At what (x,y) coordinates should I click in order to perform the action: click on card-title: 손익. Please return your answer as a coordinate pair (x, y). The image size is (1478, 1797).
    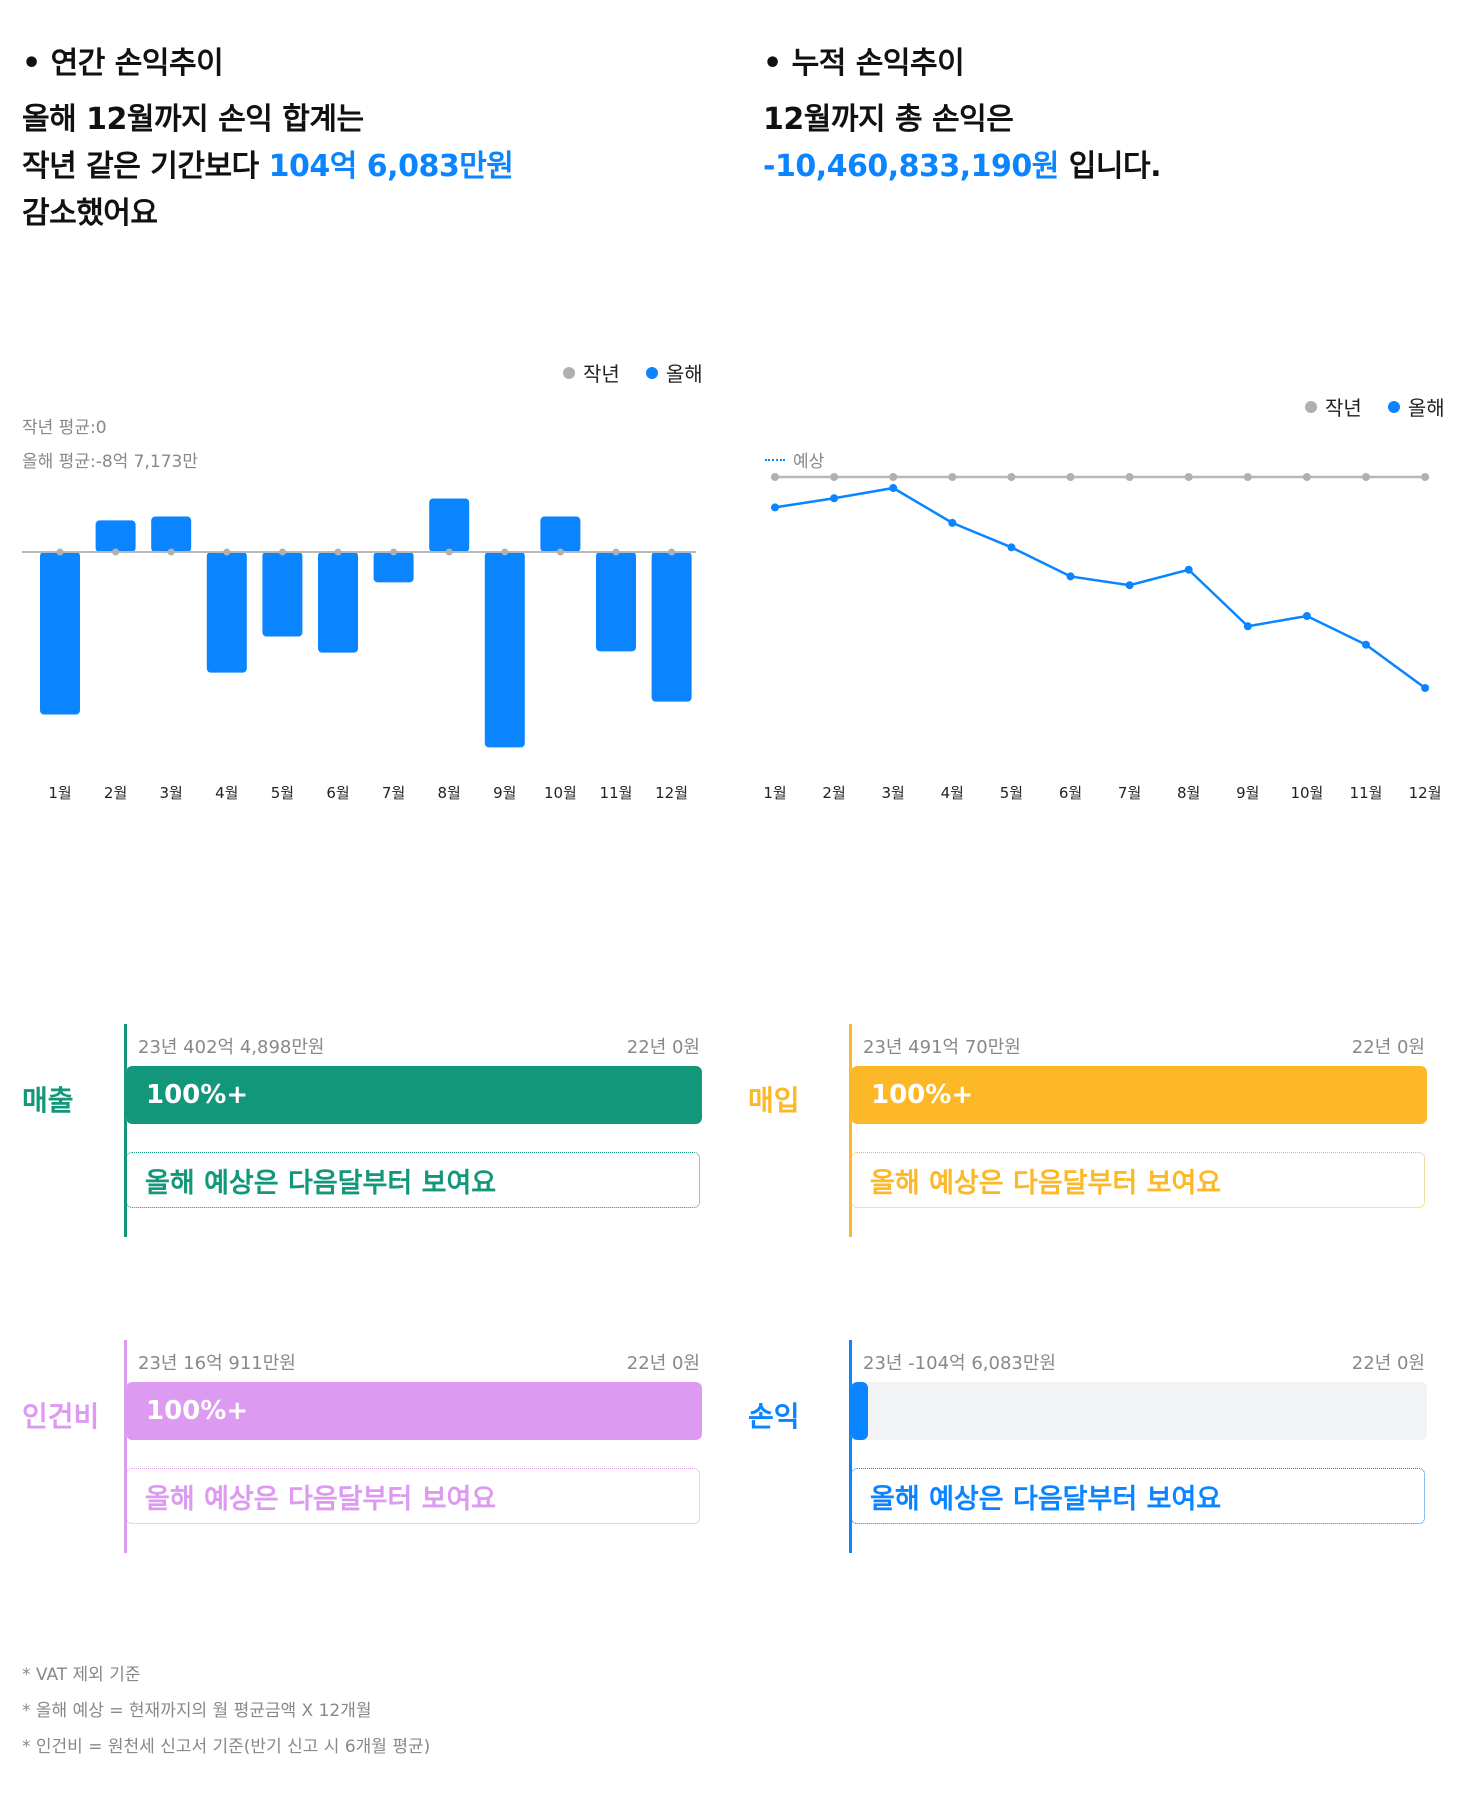
    Looking at the image, I should click on (774, 1416).